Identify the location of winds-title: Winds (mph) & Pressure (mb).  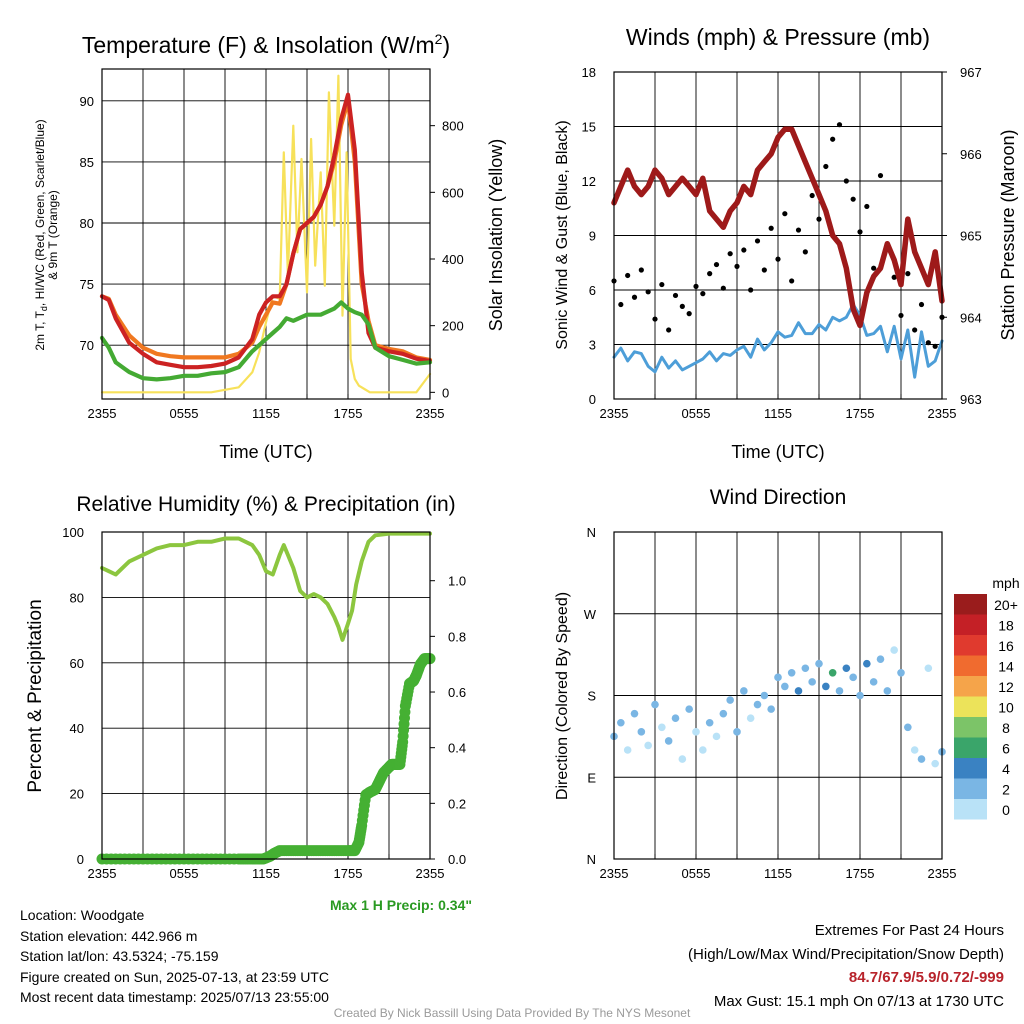
(778, 37).